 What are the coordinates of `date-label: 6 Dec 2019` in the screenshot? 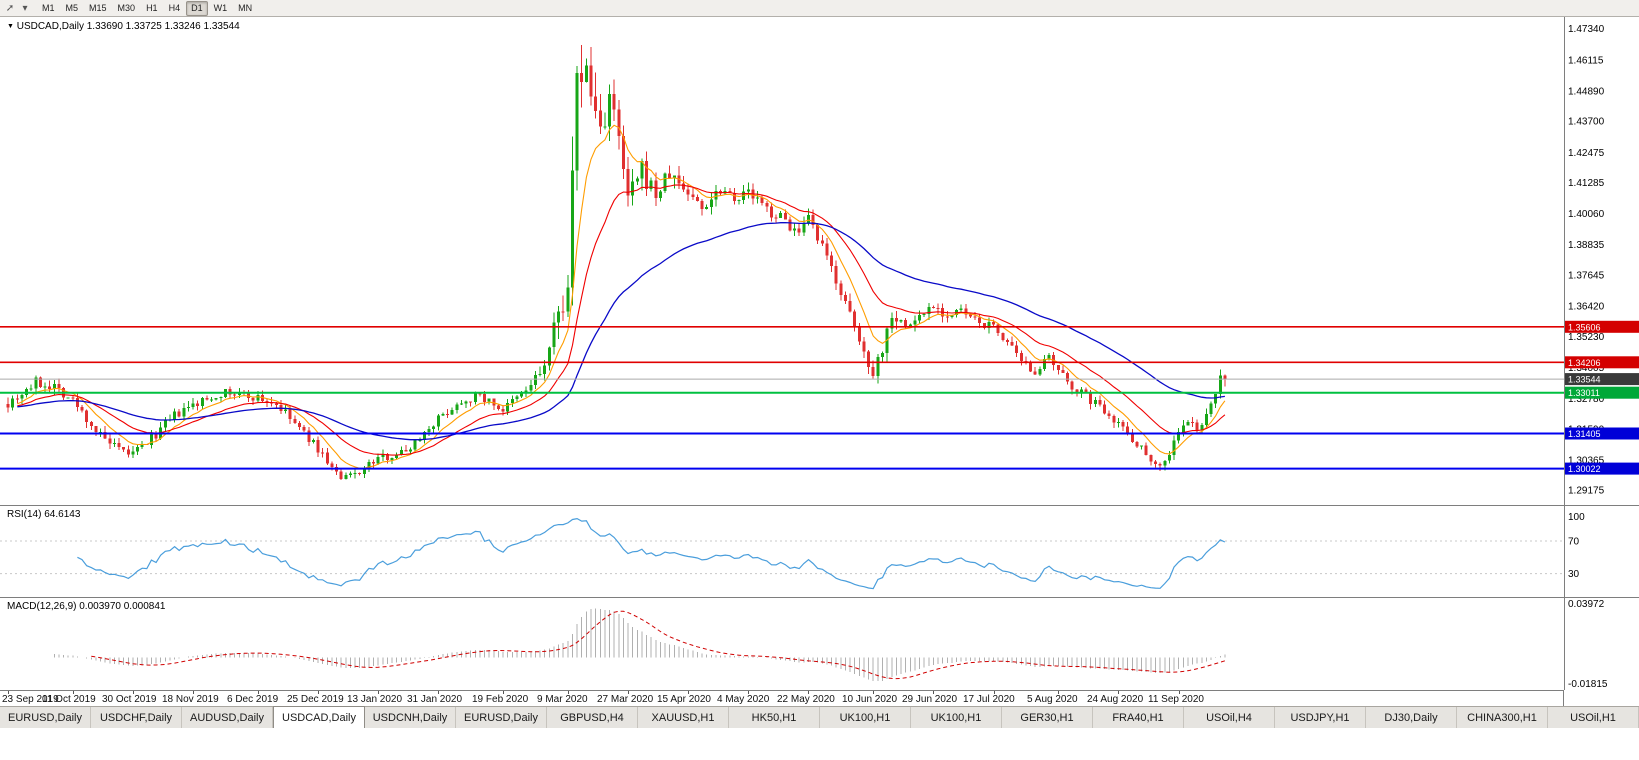 It's located at (253, 699).